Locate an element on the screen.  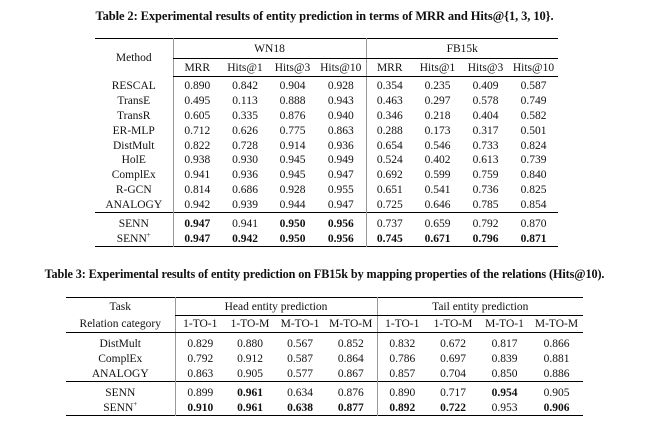
value-cell: 0.877 is located at coordinates (350, 407).